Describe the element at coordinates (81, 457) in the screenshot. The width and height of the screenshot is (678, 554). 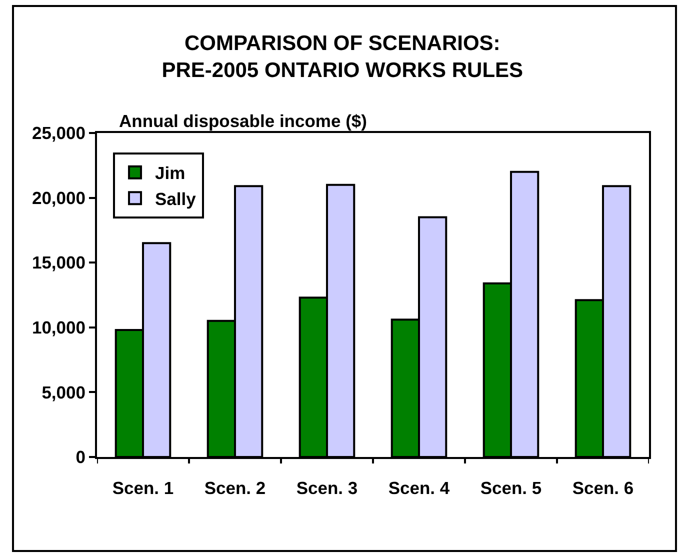
I see `y-tick-label: 0` at that location.